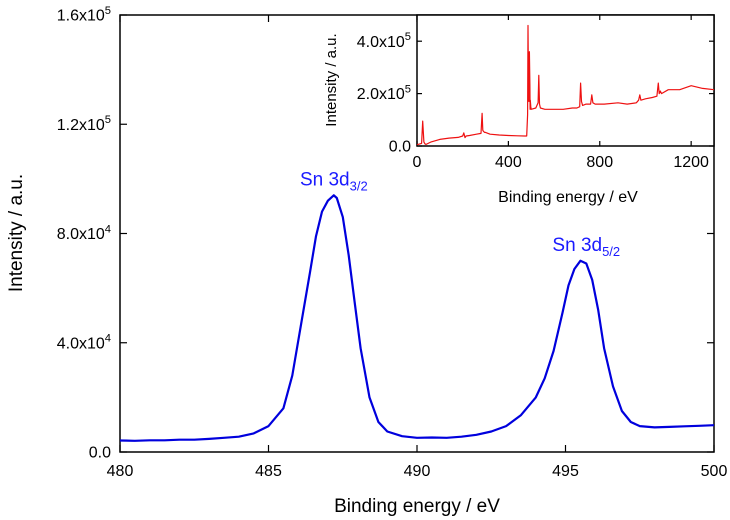  I want to click on inset-y-axis-label: Intensity / a.u., so click(331, 79).